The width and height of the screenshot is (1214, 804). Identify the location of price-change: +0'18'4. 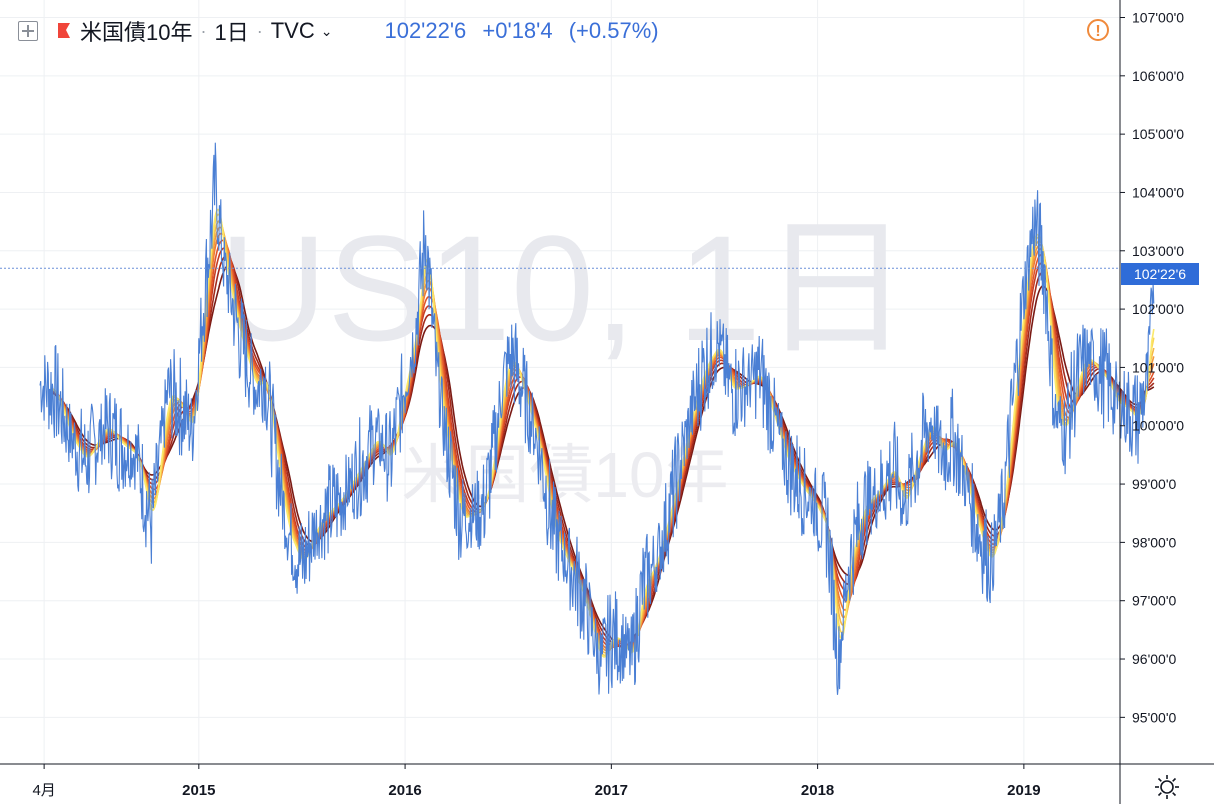
(517, 30).